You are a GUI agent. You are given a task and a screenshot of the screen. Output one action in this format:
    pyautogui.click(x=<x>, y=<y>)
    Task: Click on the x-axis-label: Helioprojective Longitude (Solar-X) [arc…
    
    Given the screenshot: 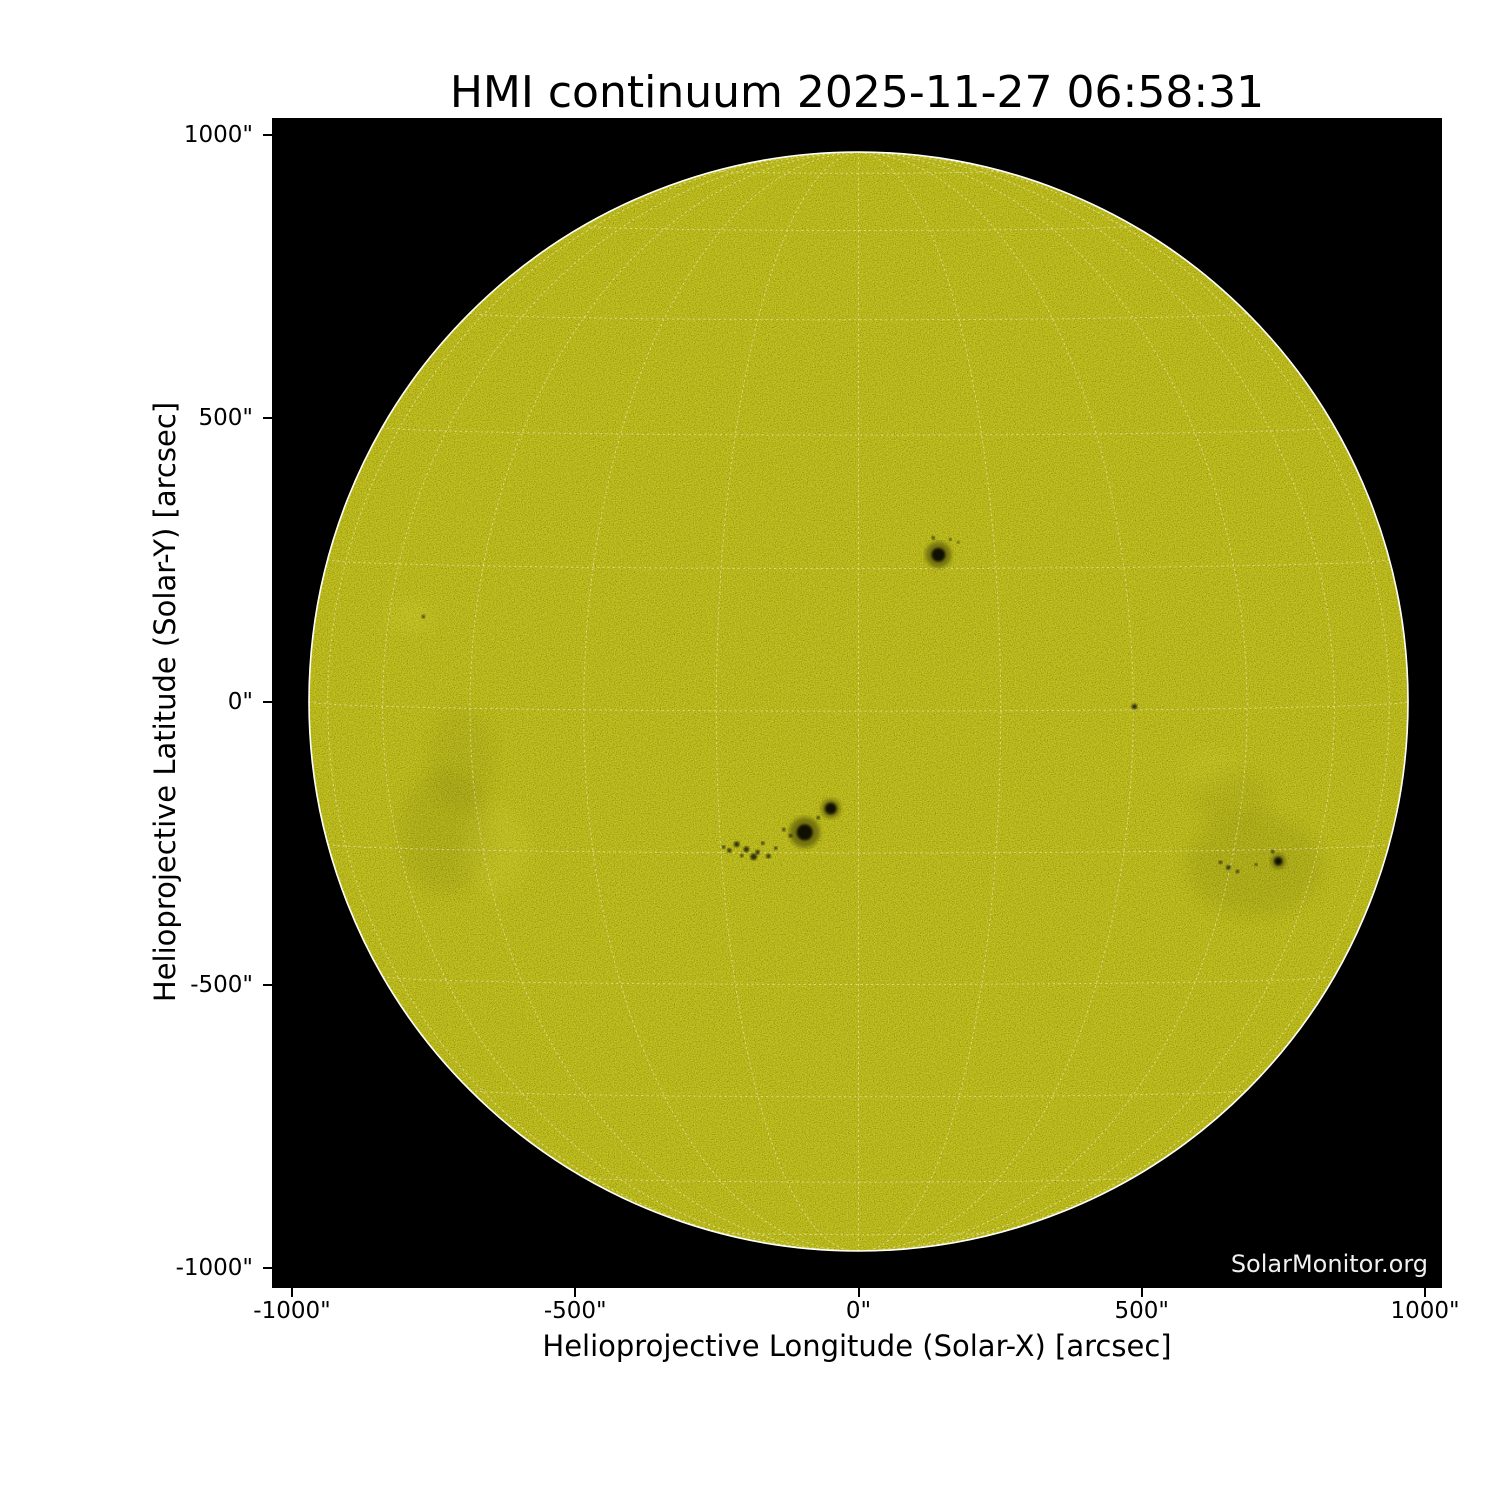 What is the action you would take?
    pyautogui.click(x=857, y=1346)
    